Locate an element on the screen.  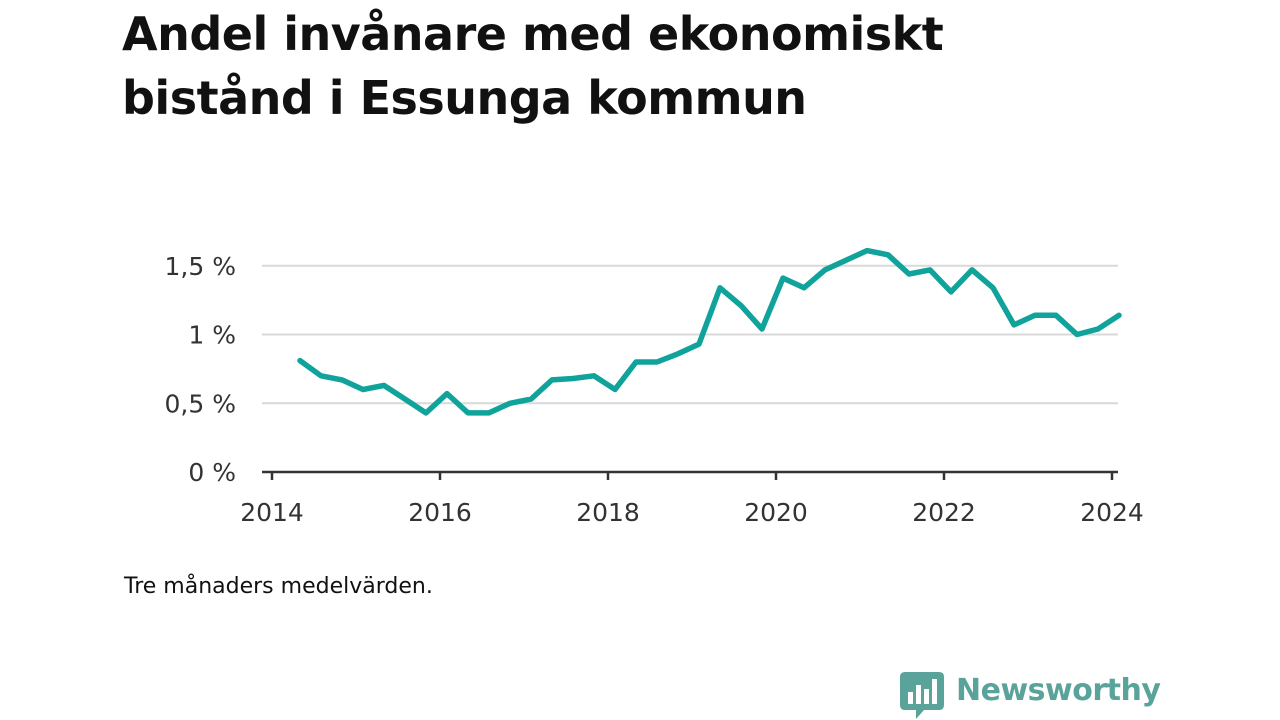
x-tick-label: 2016 is located at coordinates (440, 512).